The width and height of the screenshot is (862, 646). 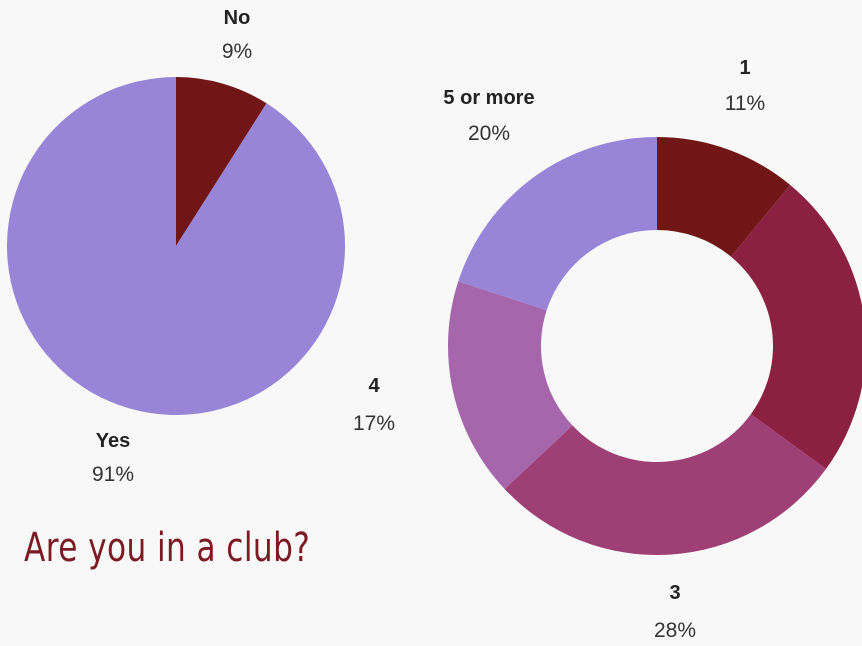 What do you see at coordinates (374, 423) in the screenshot?
I see `donut-value-4: 17%` at bounding box center [374, 423].